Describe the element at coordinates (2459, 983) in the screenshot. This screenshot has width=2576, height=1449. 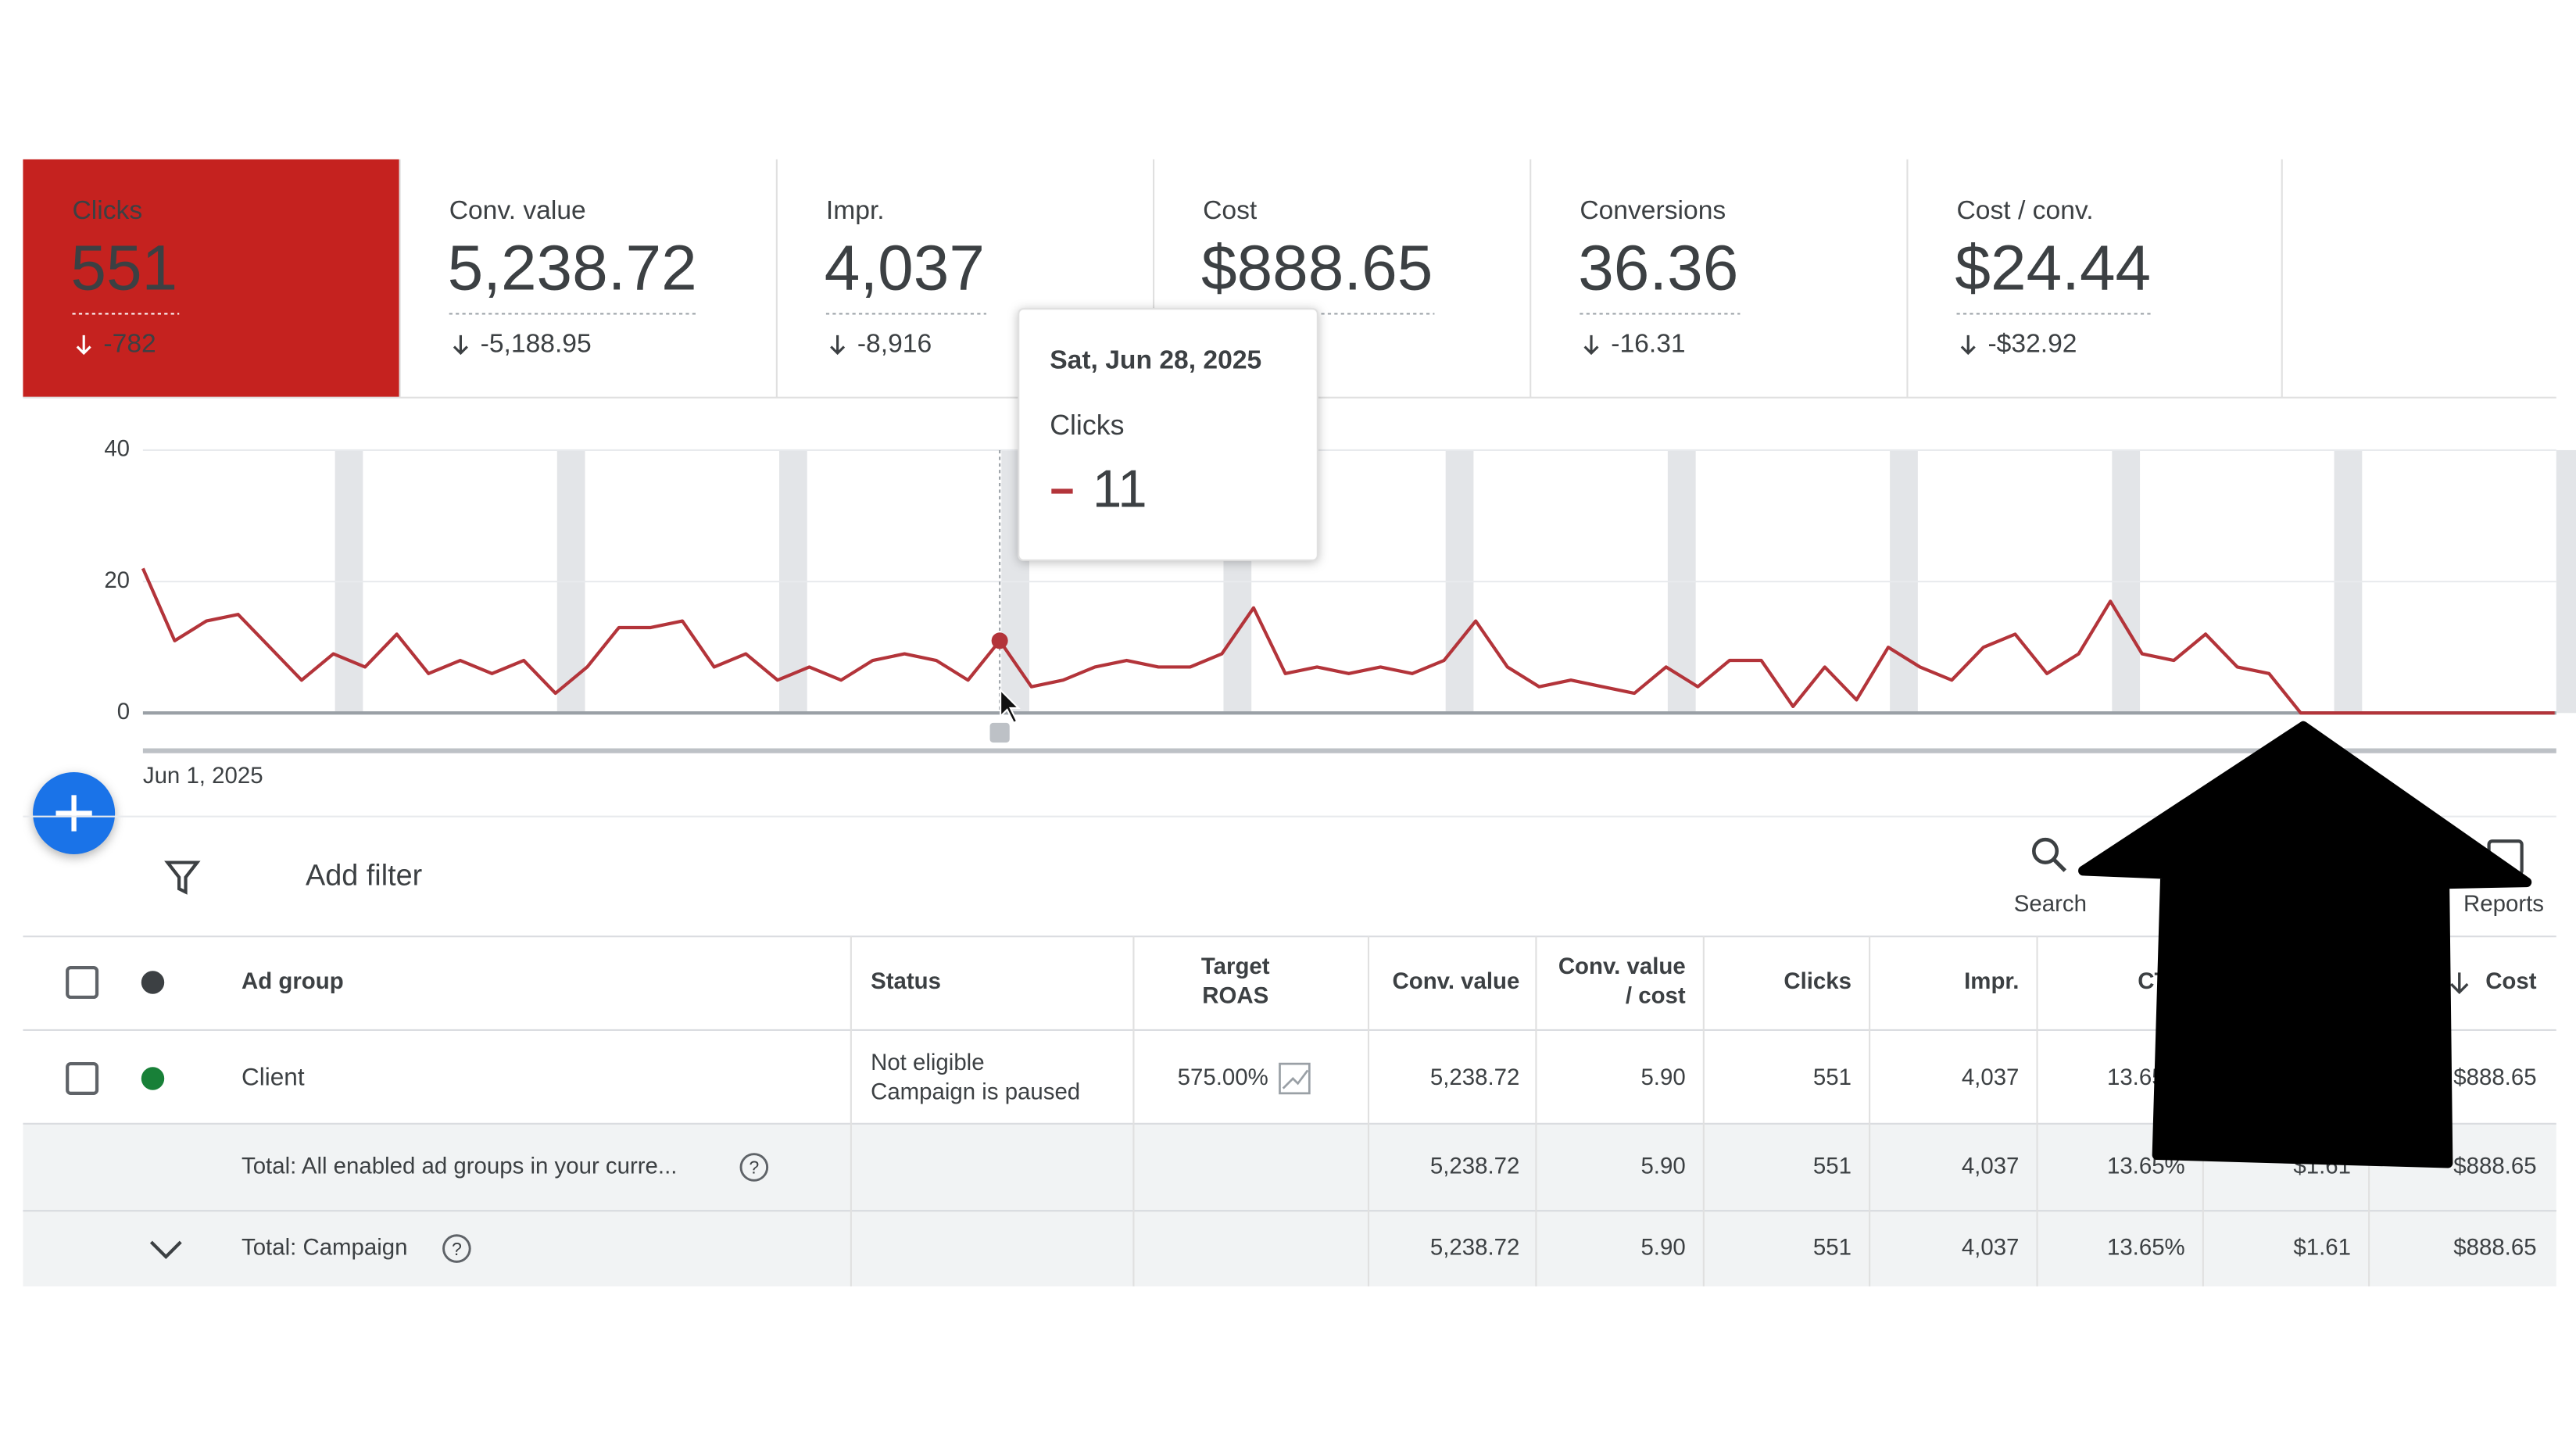
I see `sort-arrow` at that location.